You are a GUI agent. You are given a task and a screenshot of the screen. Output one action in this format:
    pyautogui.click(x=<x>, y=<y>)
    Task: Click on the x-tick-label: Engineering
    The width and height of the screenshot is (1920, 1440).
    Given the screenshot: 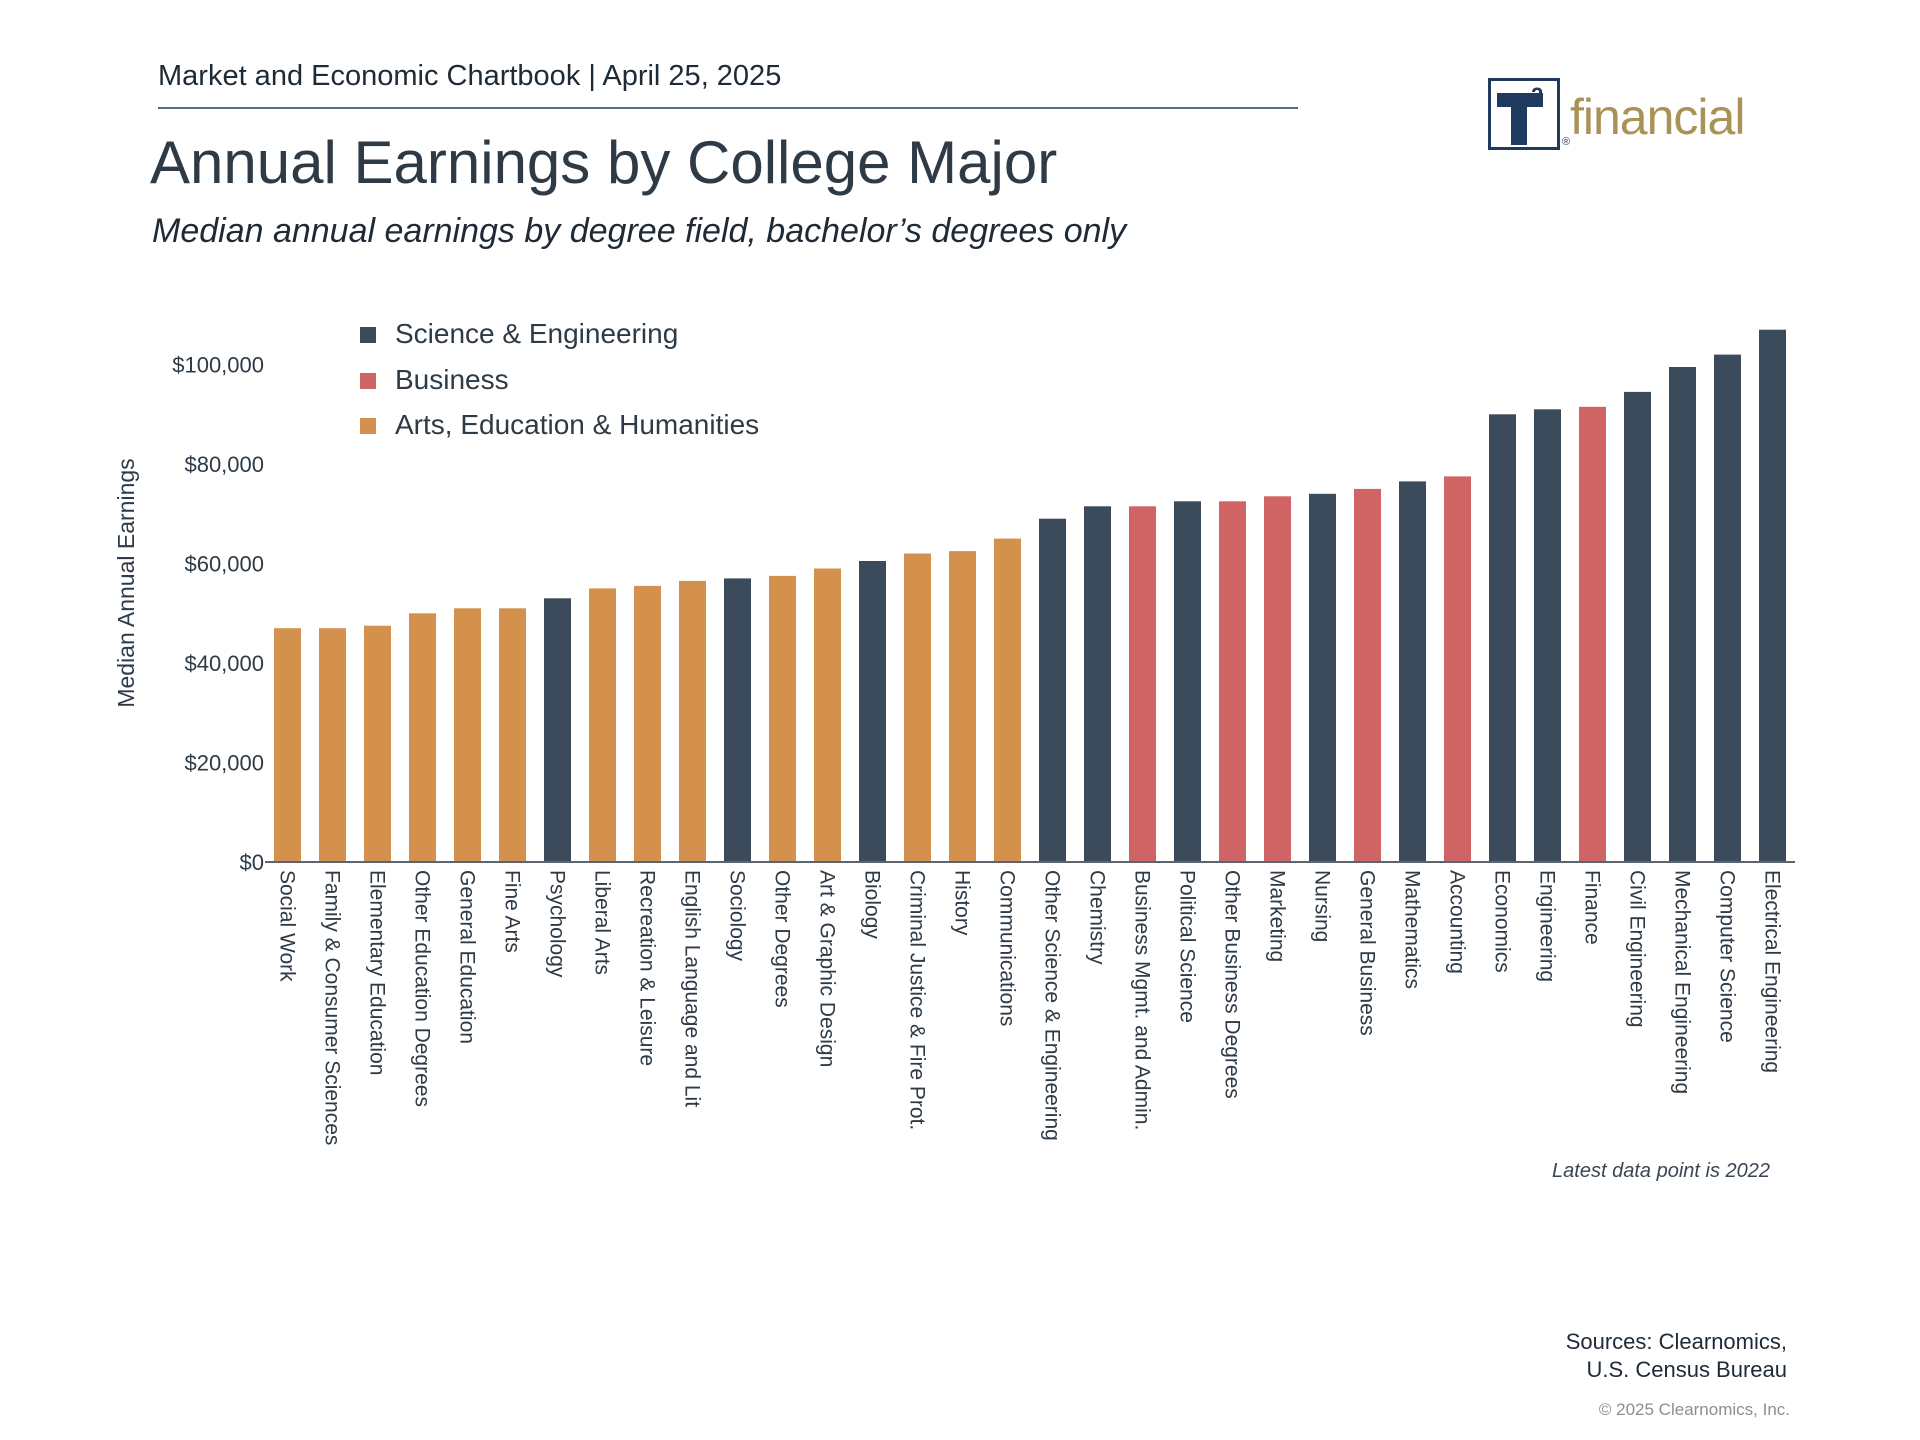 What is the action you would take?
    pyautogui.click(x=1547, y=926)
    